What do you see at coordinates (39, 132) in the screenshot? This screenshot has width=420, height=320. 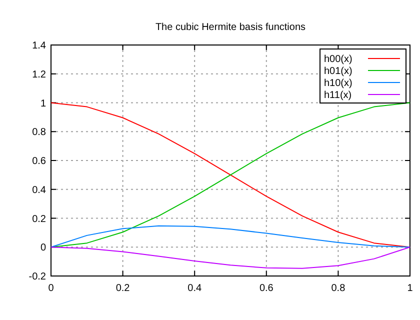 I see `y-tick-label: 0.8` at bounding box center [39, 132].